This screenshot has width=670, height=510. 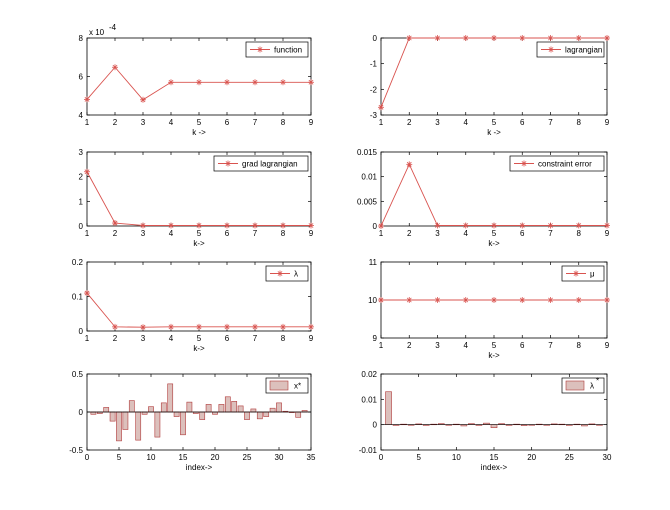 I want to click on legend: grad lagrangian, so click(x=261, y=163).